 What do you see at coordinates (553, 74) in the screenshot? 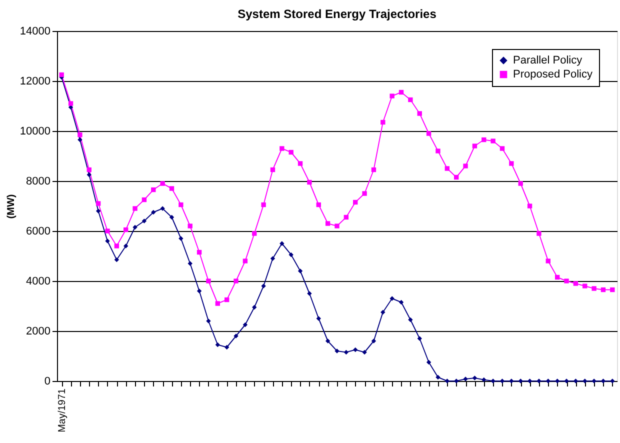
I see `legend-label: Proposed Policy` at bounding box center [553, 74].